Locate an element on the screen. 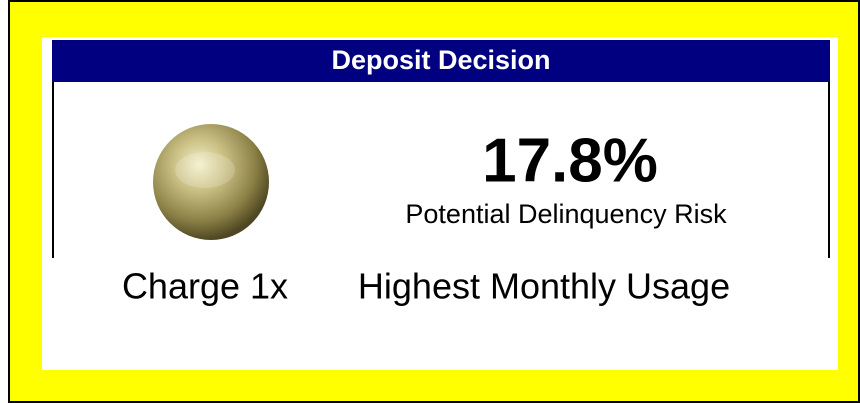 Image resolution: width=860 pixels, height=403 pixels. recommendation-prefix: Charge 1x is located at coordinates (205, 286).